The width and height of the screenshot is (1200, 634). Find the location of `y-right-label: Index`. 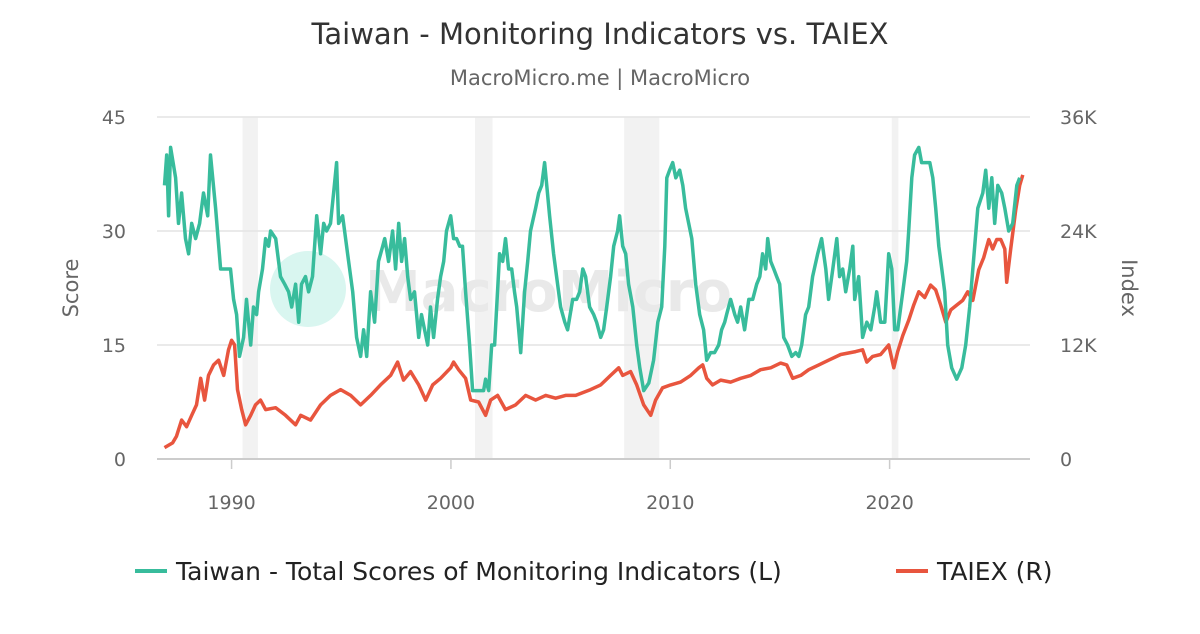

y-right-label: Index is located at coordinates (1129, 288).